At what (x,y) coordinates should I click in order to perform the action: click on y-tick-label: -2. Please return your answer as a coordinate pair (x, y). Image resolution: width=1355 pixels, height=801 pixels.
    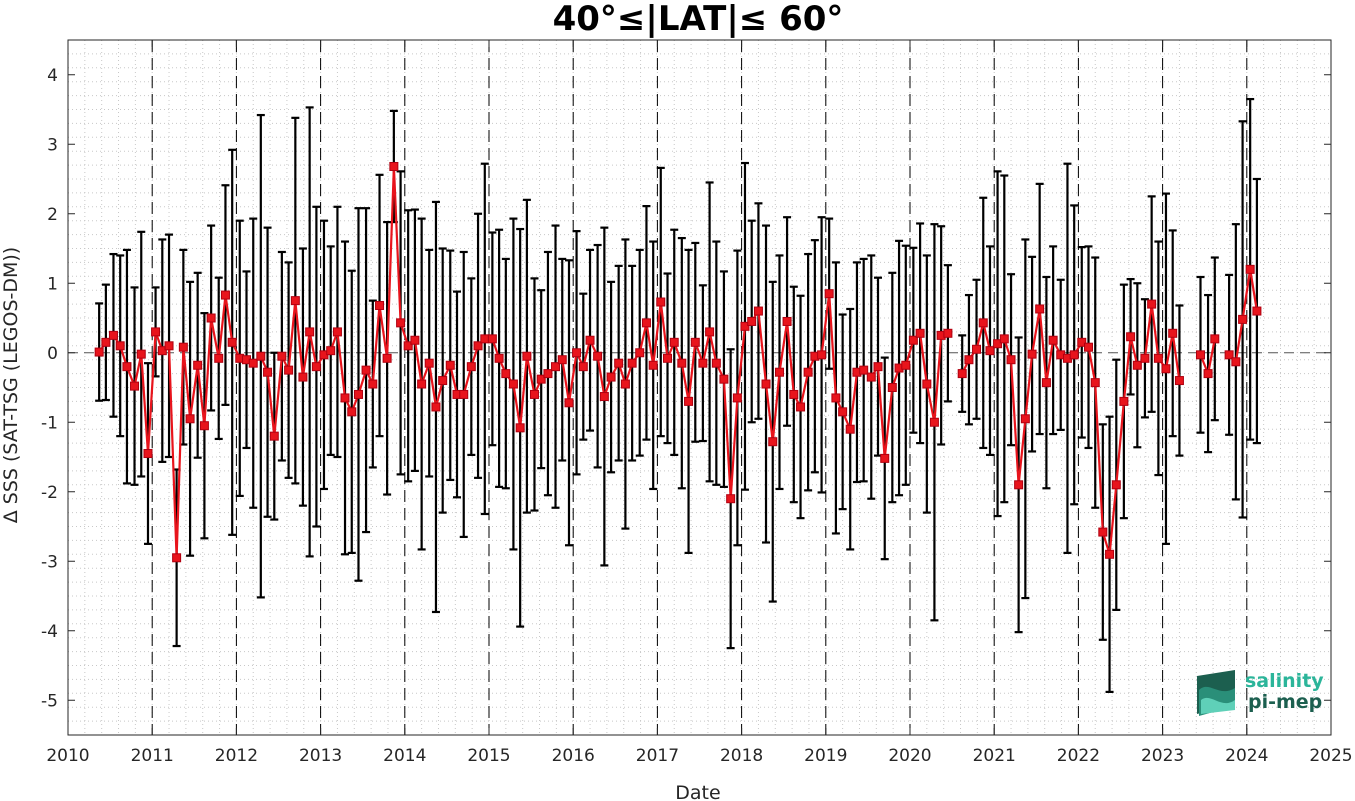
    Looking at the image, I should click on (49, 493).